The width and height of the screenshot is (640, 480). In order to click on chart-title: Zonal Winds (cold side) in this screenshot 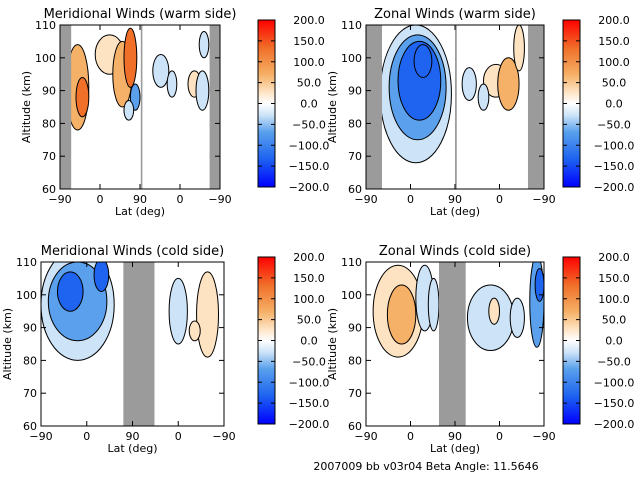, I will do `click(455, 251)`.